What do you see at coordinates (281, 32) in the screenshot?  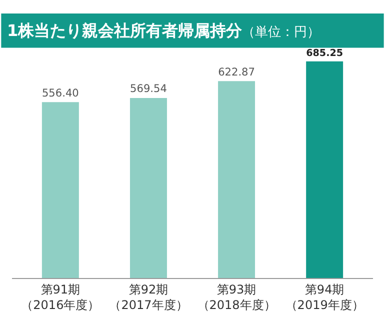 I see `chart-subtitle: （単位：円）` at bounding box center [281, 32].